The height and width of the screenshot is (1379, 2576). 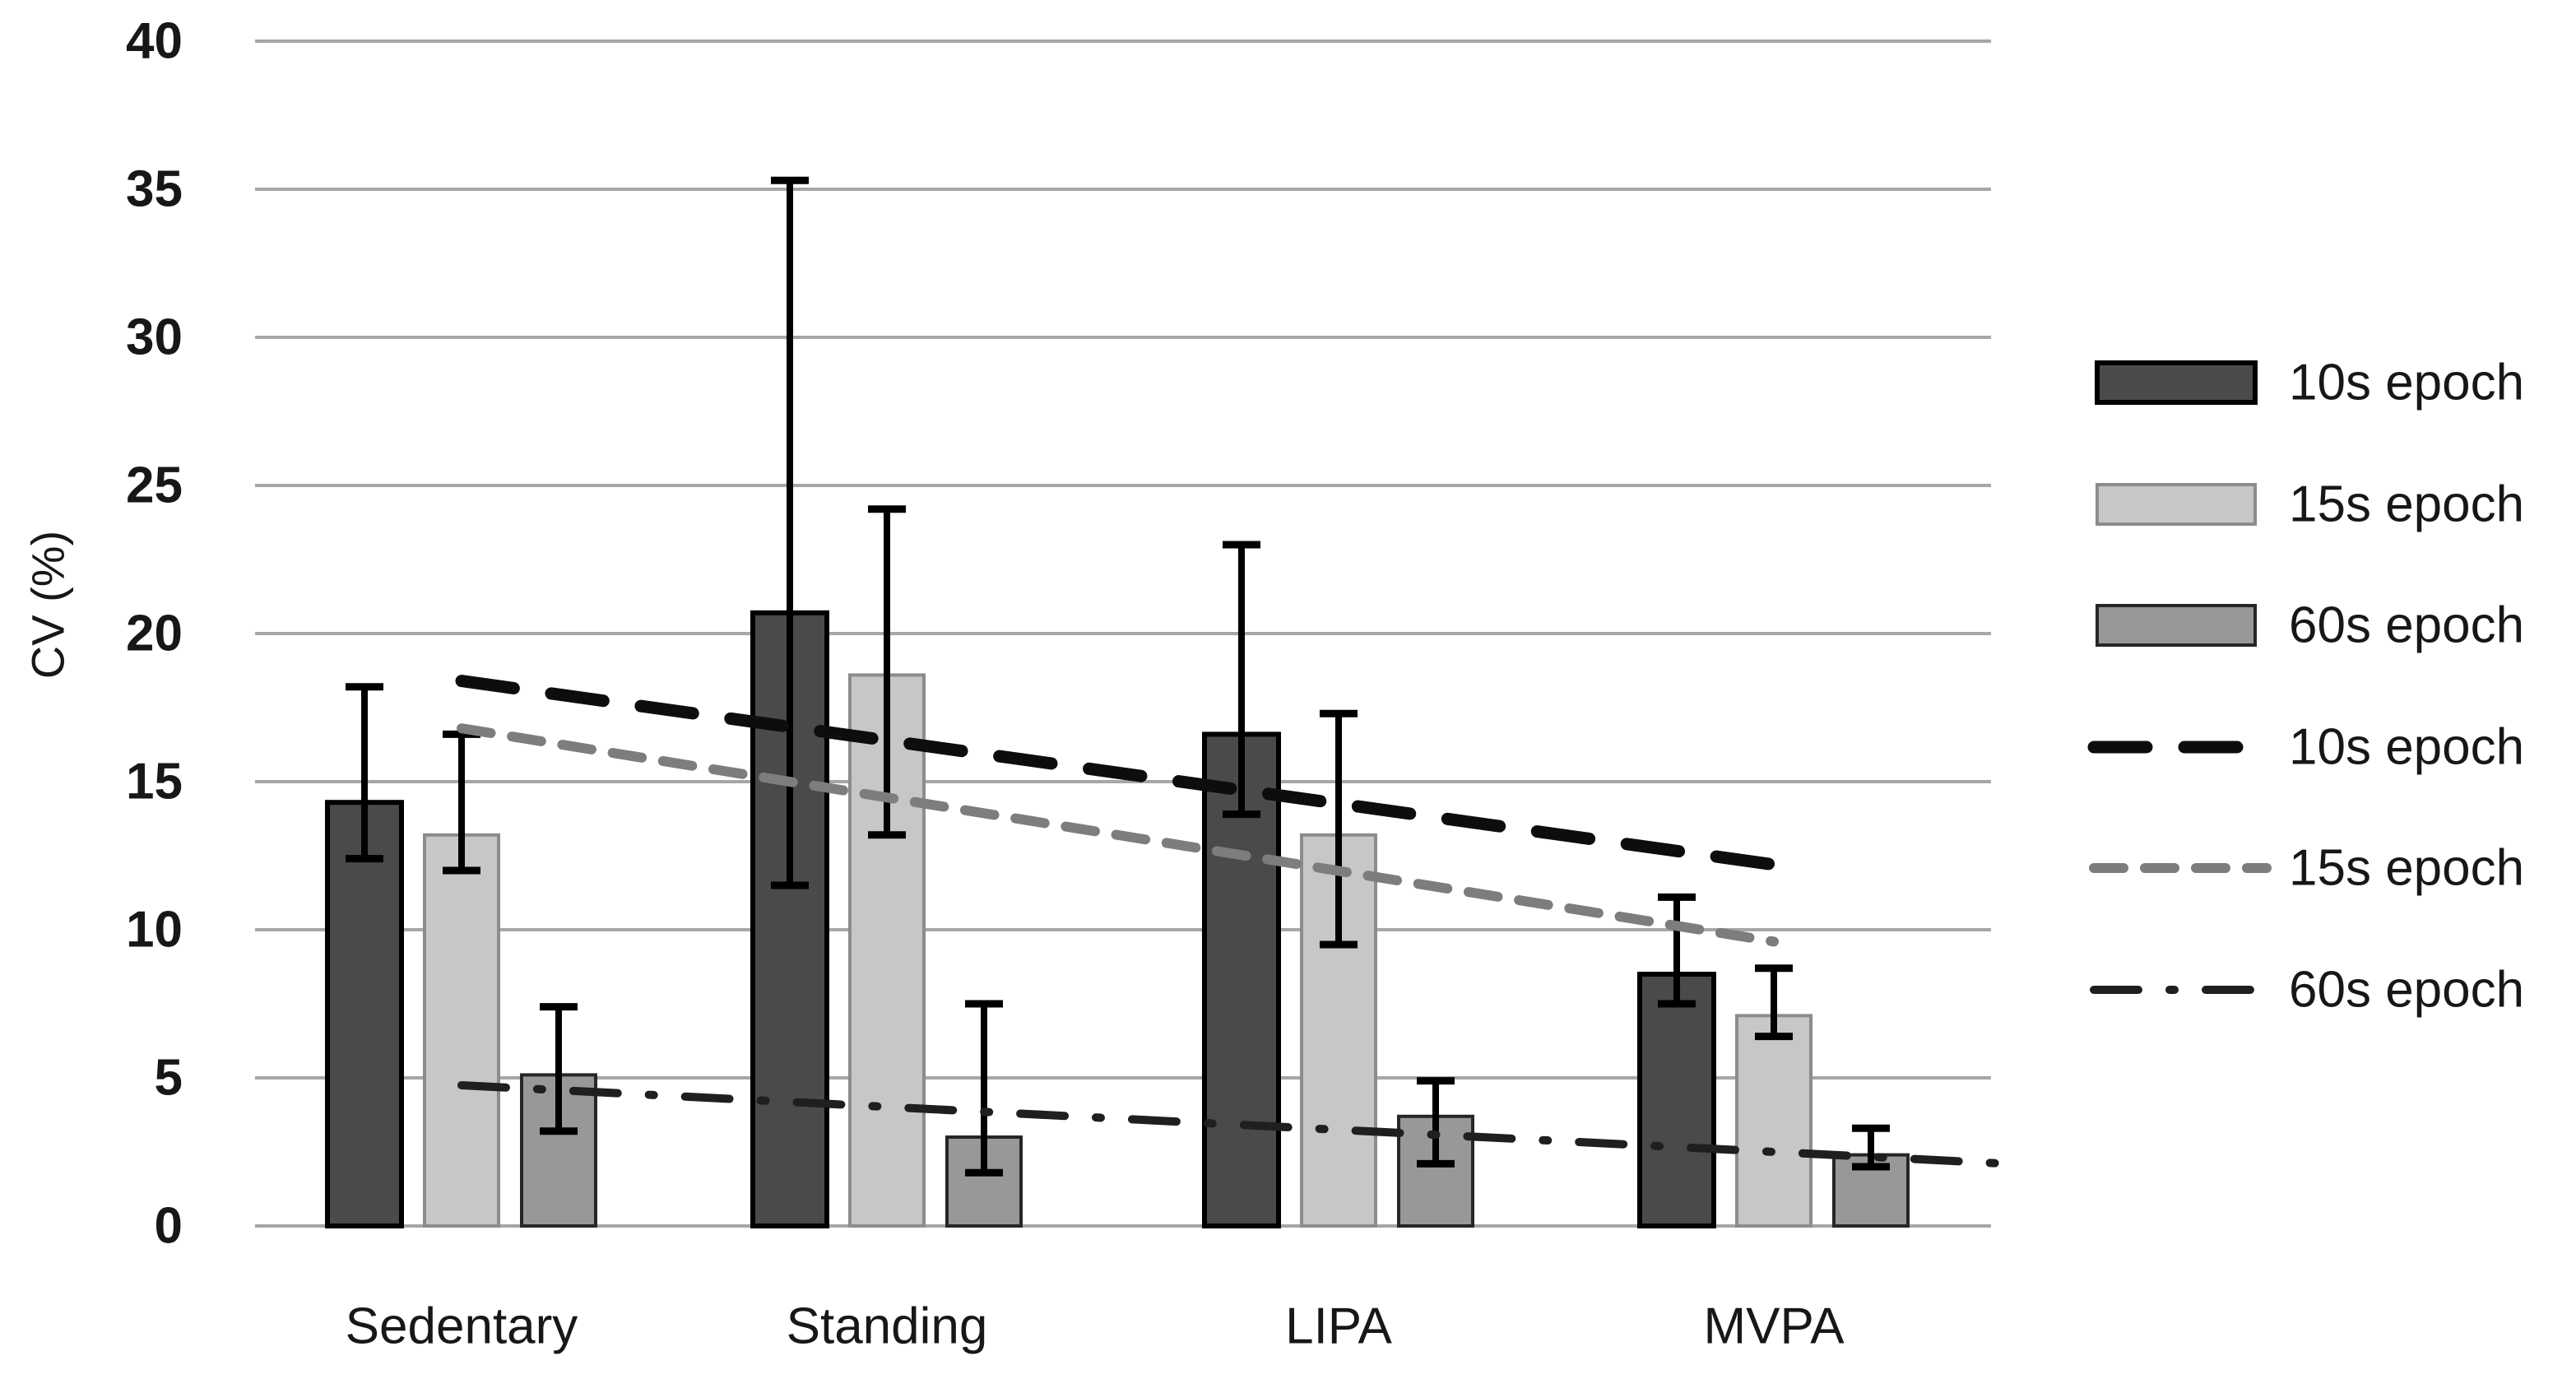 What do you see at coordinates (462, 1030) in the screenshot?
I see `bar-15s-epoch-sedentary` at bounding box center [462, 1030].